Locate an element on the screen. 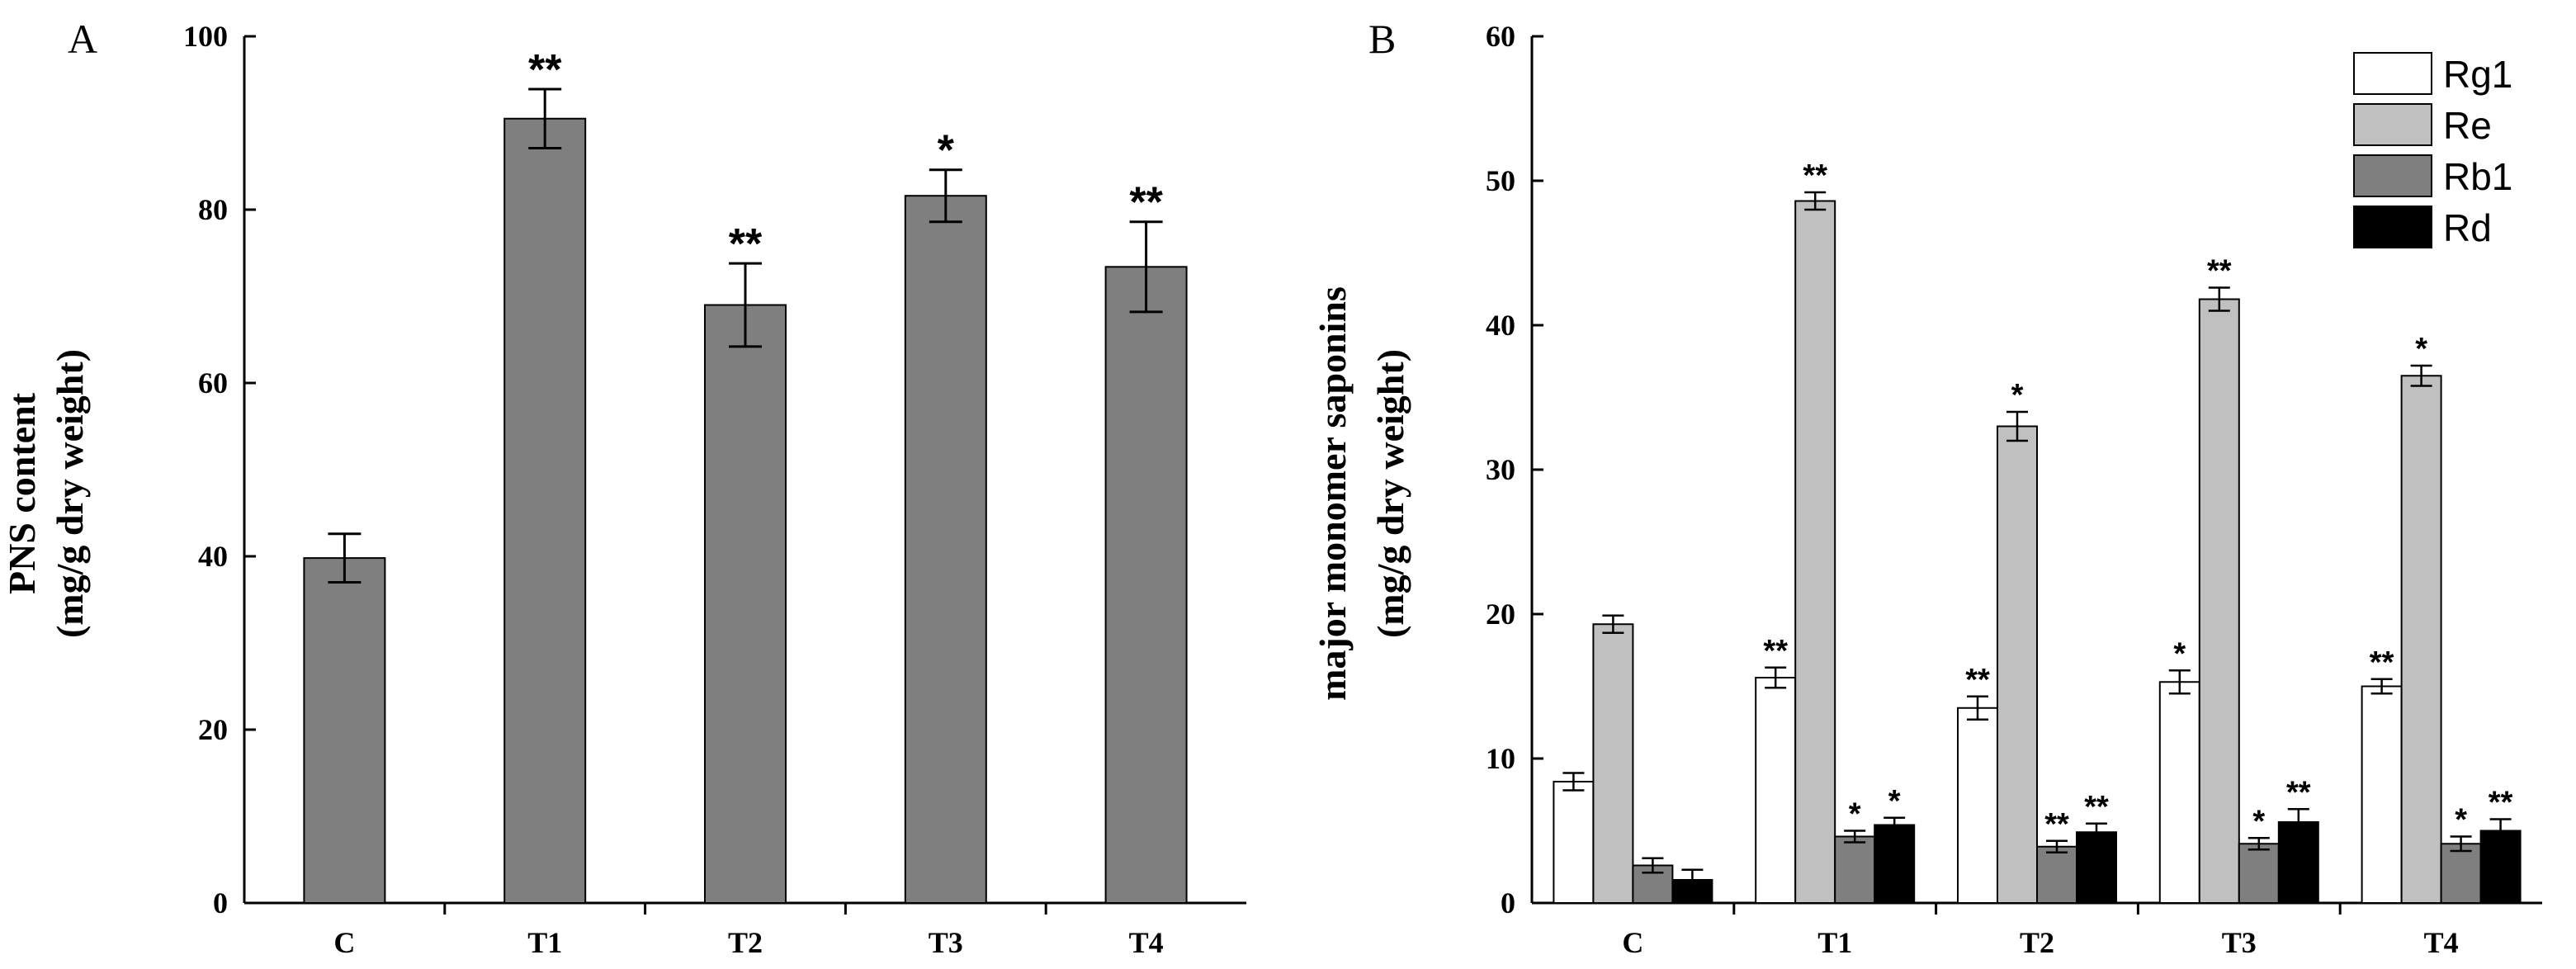 This screenshot has width=2576, height=969. legend-label-rb1: Rb1 is located at coordinates (2477, 176).